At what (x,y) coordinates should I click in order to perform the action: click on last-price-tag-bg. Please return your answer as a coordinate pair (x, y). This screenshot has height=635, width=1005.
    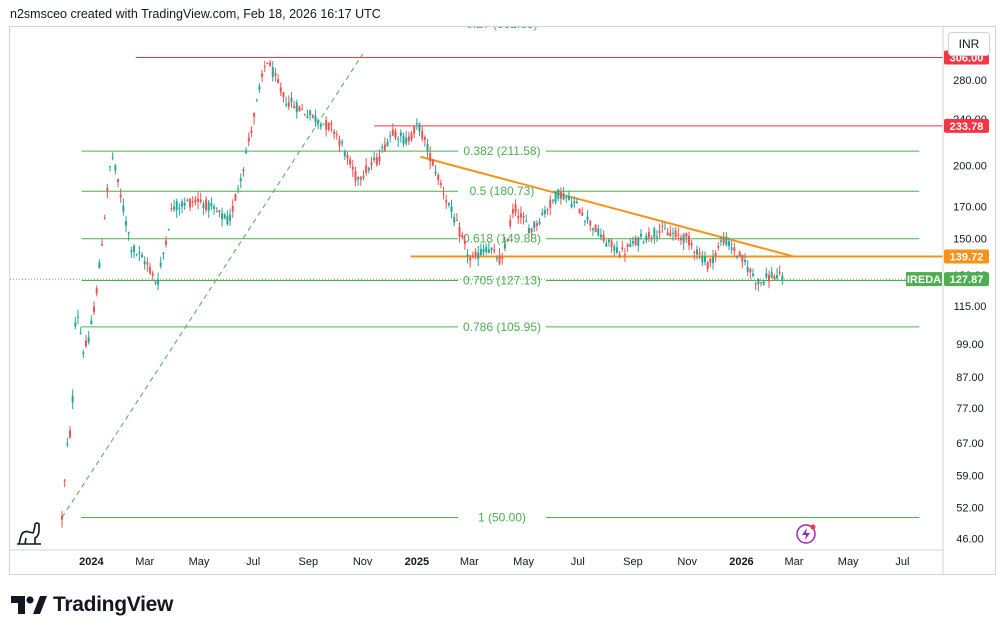
    Looking at the image, I should click on (966, 279).